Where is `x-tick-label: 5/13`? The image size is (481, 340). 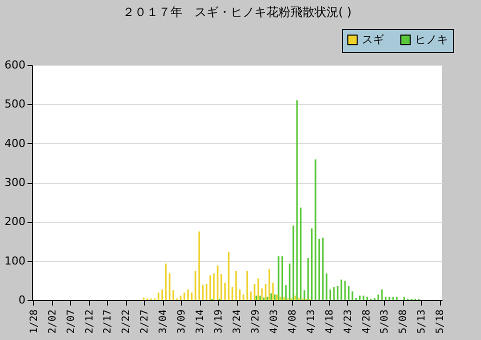
x-tick-label: 5/13 is located at coordinates (422, 322).